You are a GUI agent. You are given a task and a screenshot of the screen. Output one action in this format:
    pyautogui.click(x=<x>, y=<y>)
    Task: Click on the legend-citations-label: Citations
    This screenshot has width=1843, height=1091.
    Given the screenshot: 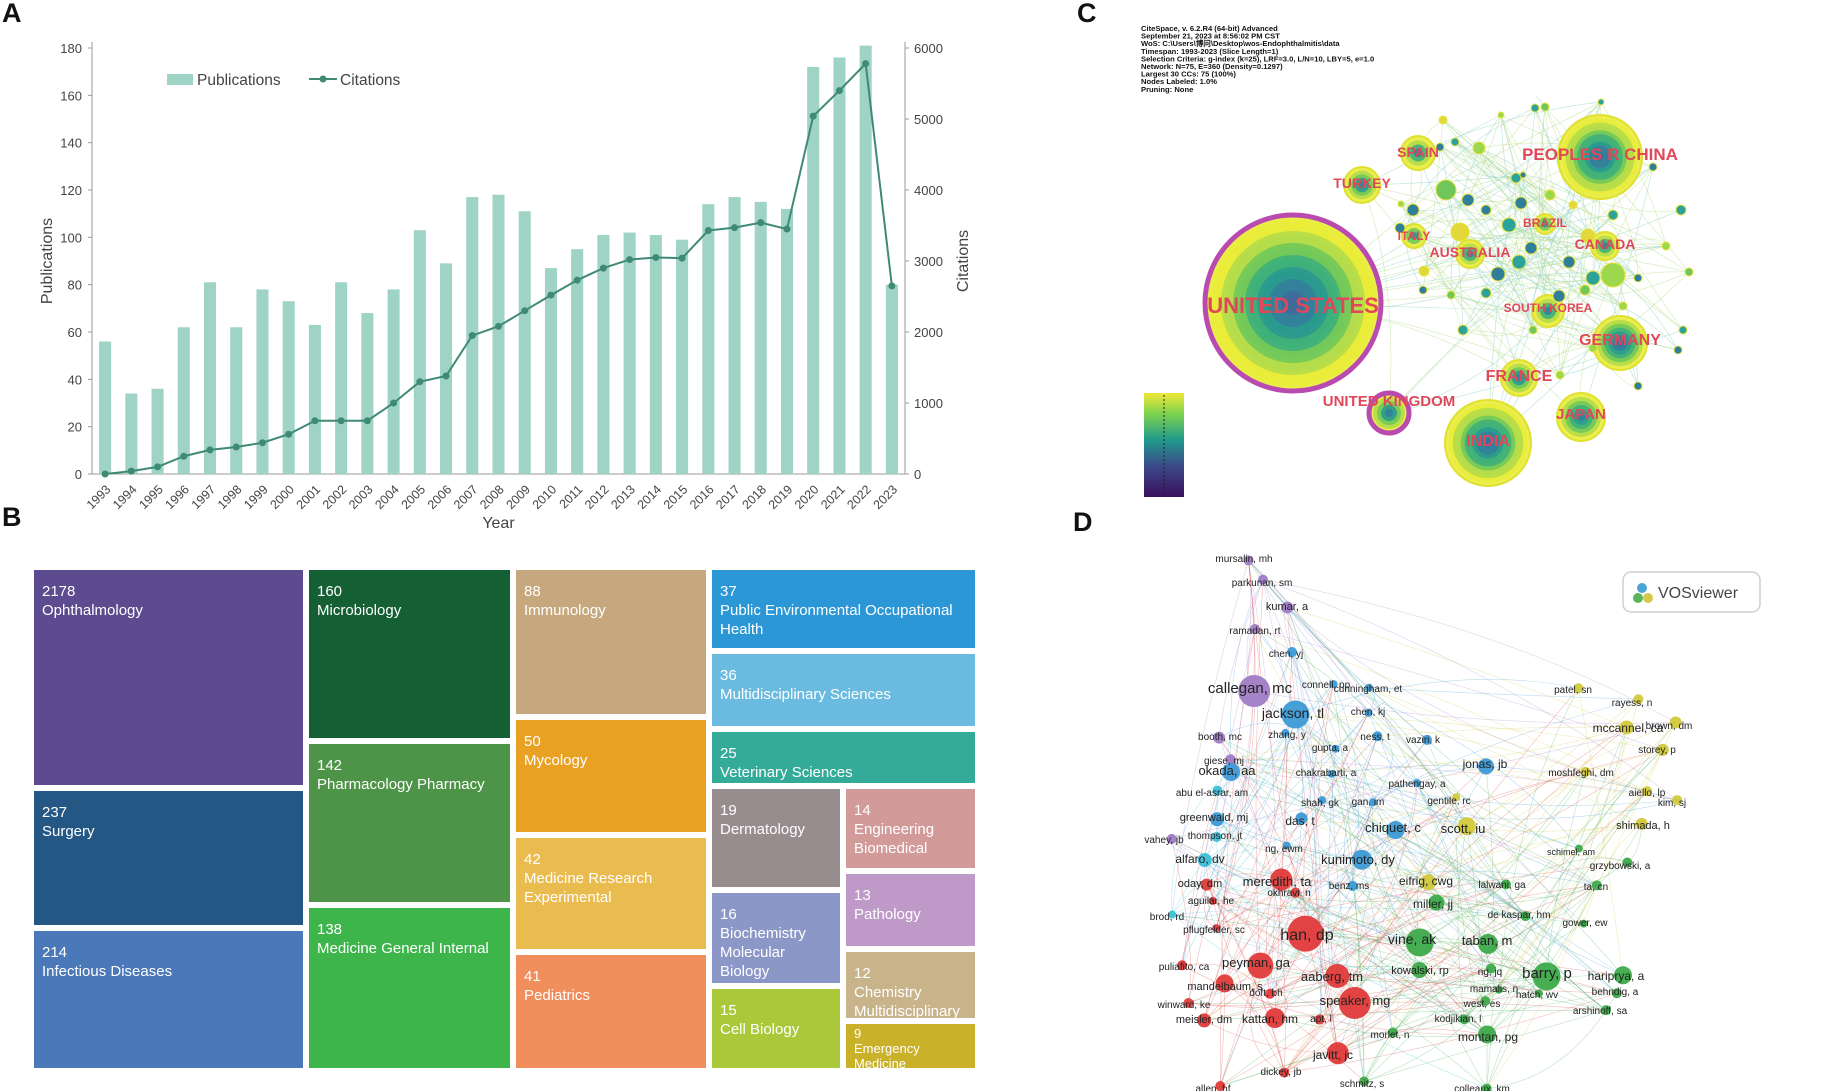 What is the action you would take?
    pyautogui.click(x=370, y=80)
    